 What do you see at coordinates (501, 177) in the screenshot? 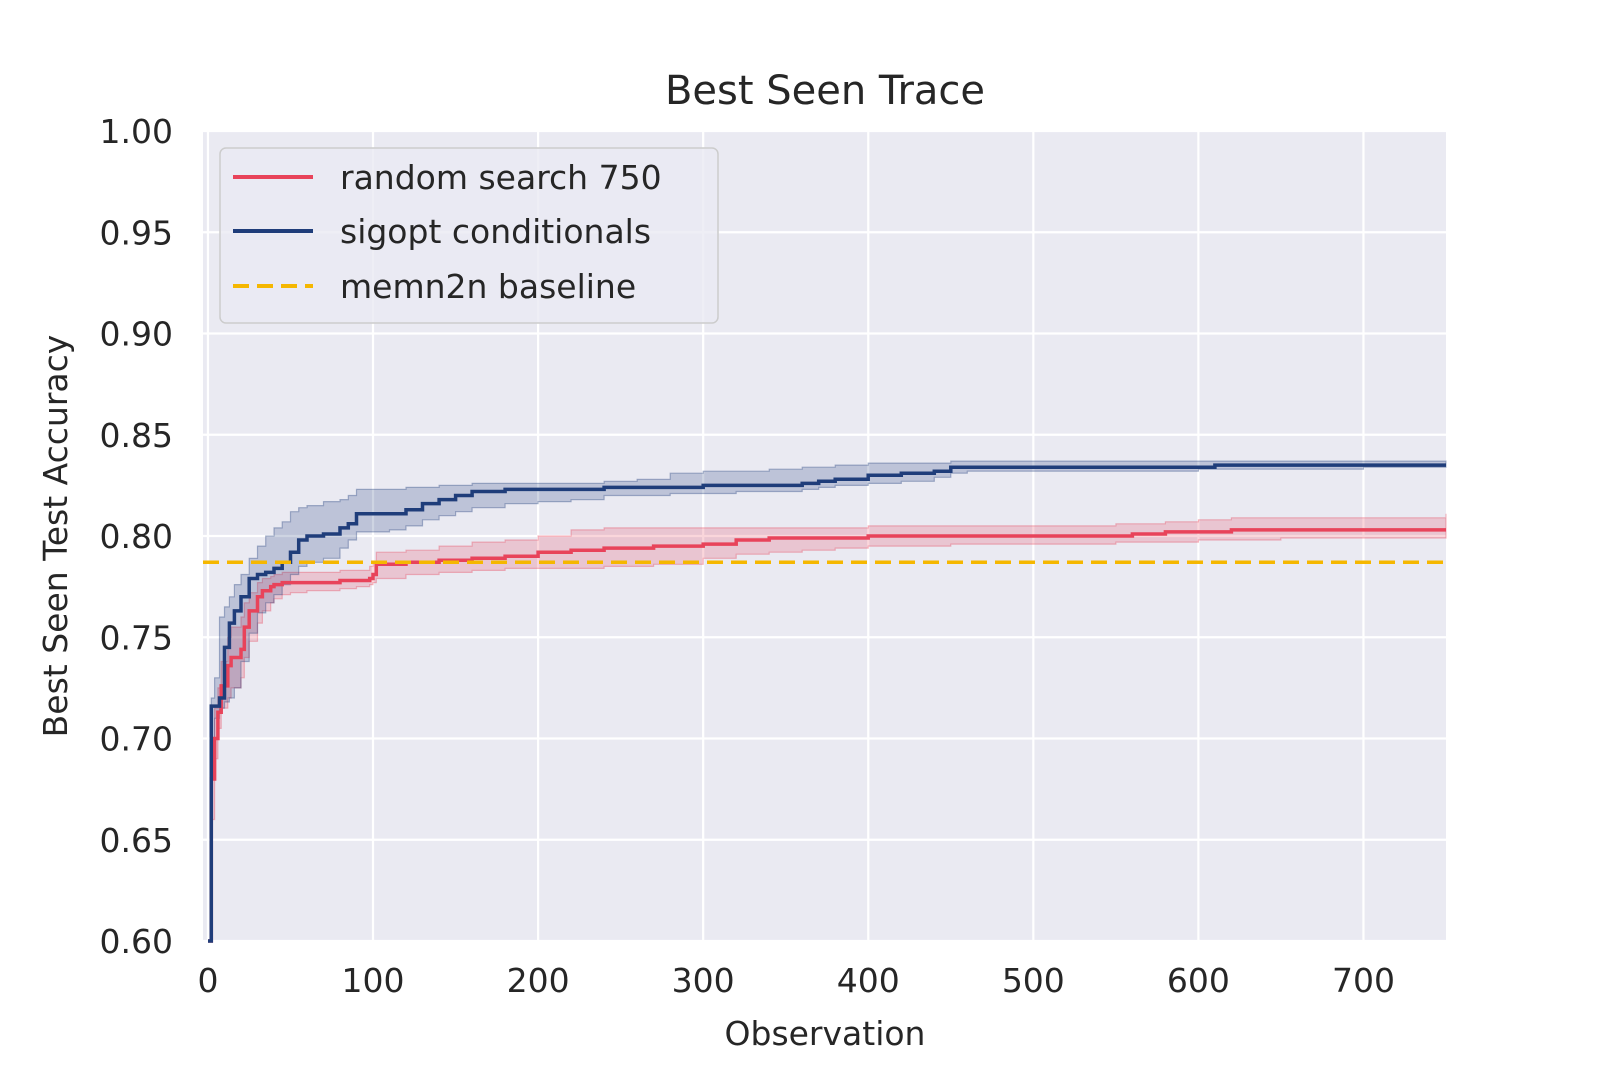
I see `legend-label-random-search: random search 750` at bounding box center [501, 177].